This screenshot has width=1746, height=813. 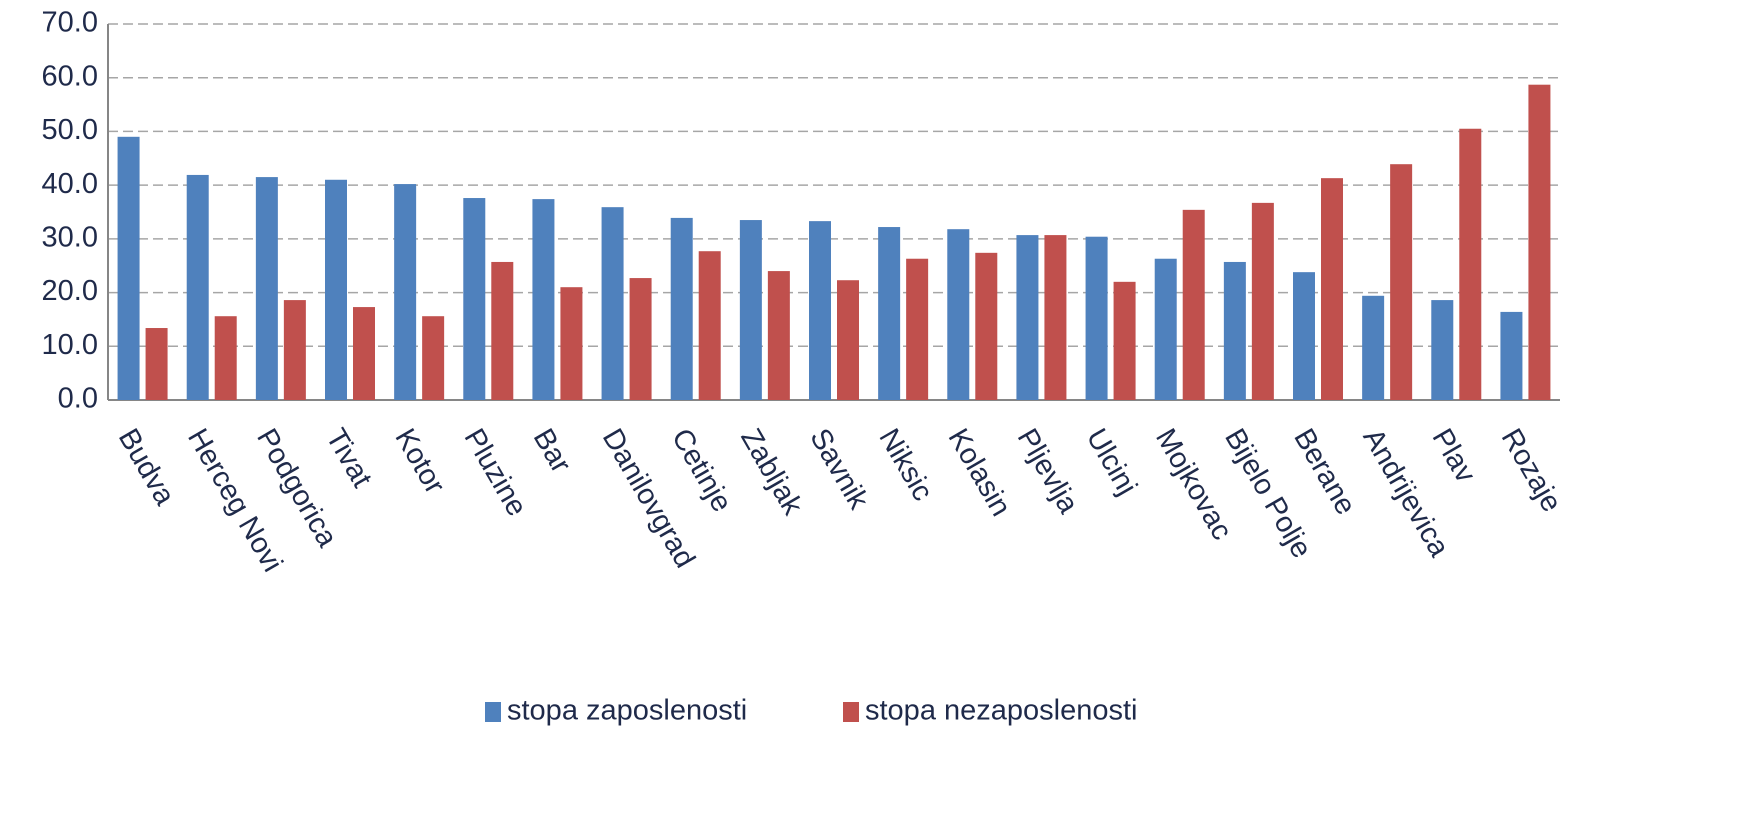 What do you see at coordinates (70, 76) in the screenshot?
I see `y-tick-label: 60.0` at bounding box center [70, 76].